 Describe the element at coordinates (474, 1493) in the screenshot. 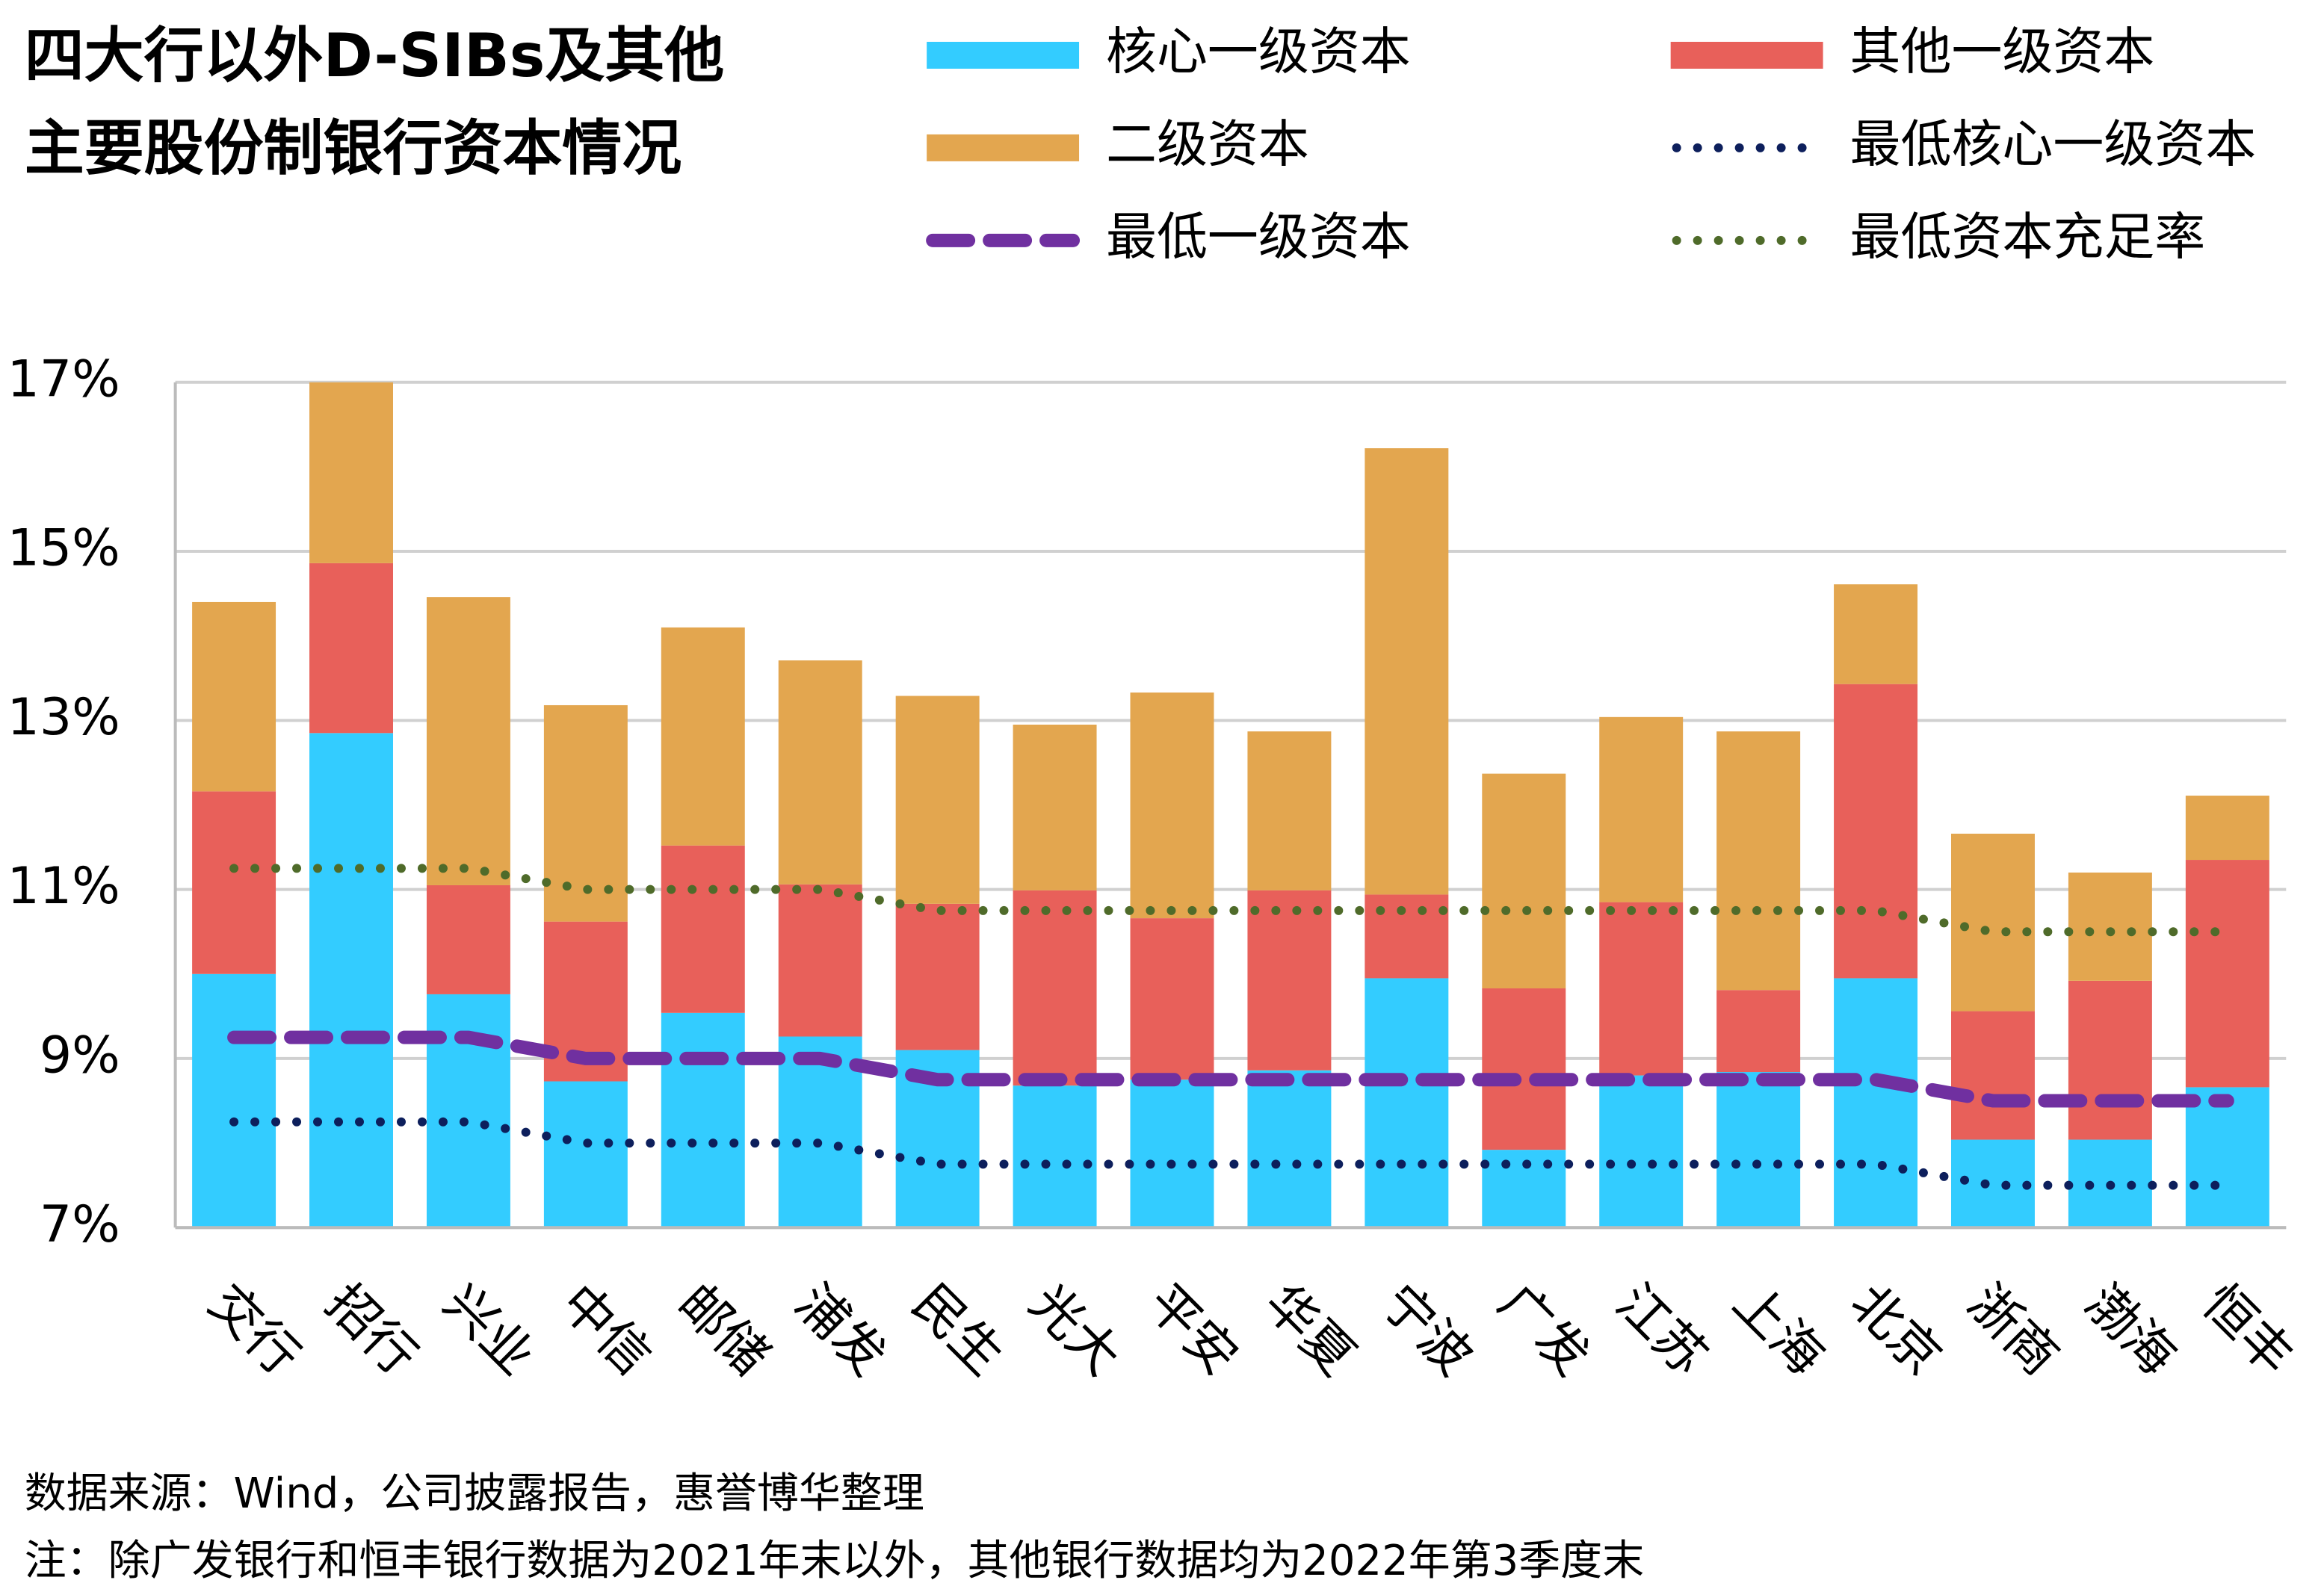

I see `source-note: 数据来源：Wind，公司披露报告，惠誉博华整理` at that location.